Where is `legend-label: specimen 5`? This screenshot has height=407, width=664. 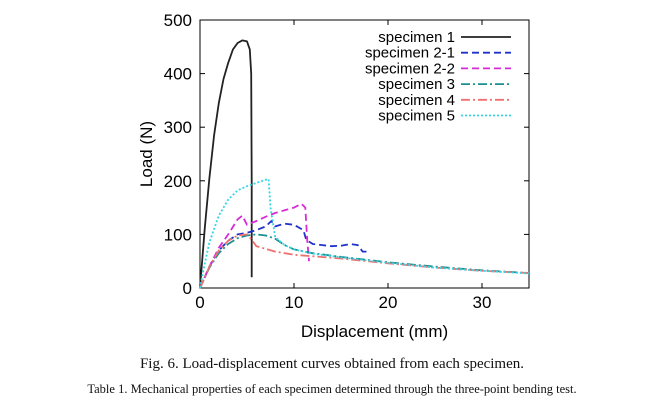
legend-label: specimen 5 is located at coordinates (416, 116).